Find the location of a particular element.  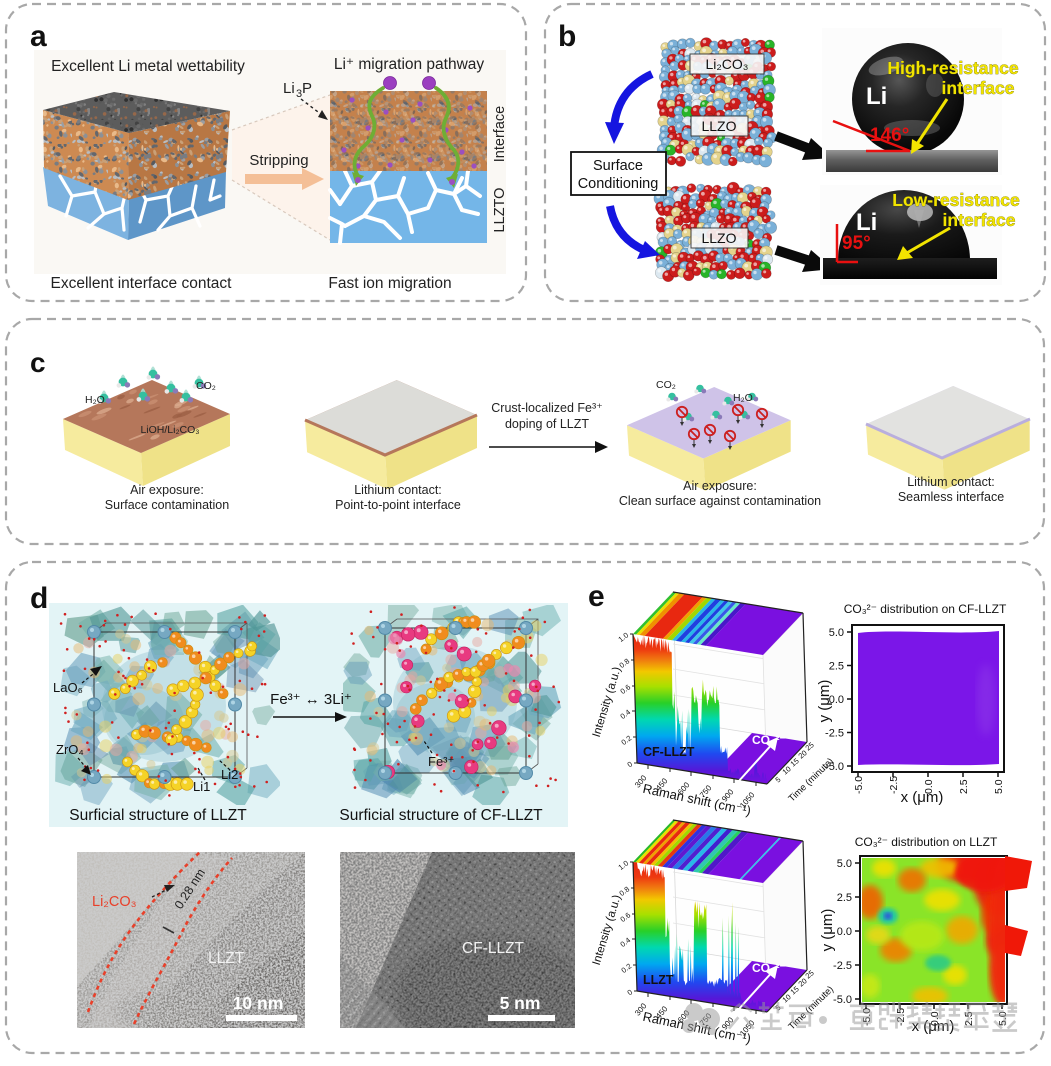

svg-text: LLZTO is located at coordinates (500, 210).